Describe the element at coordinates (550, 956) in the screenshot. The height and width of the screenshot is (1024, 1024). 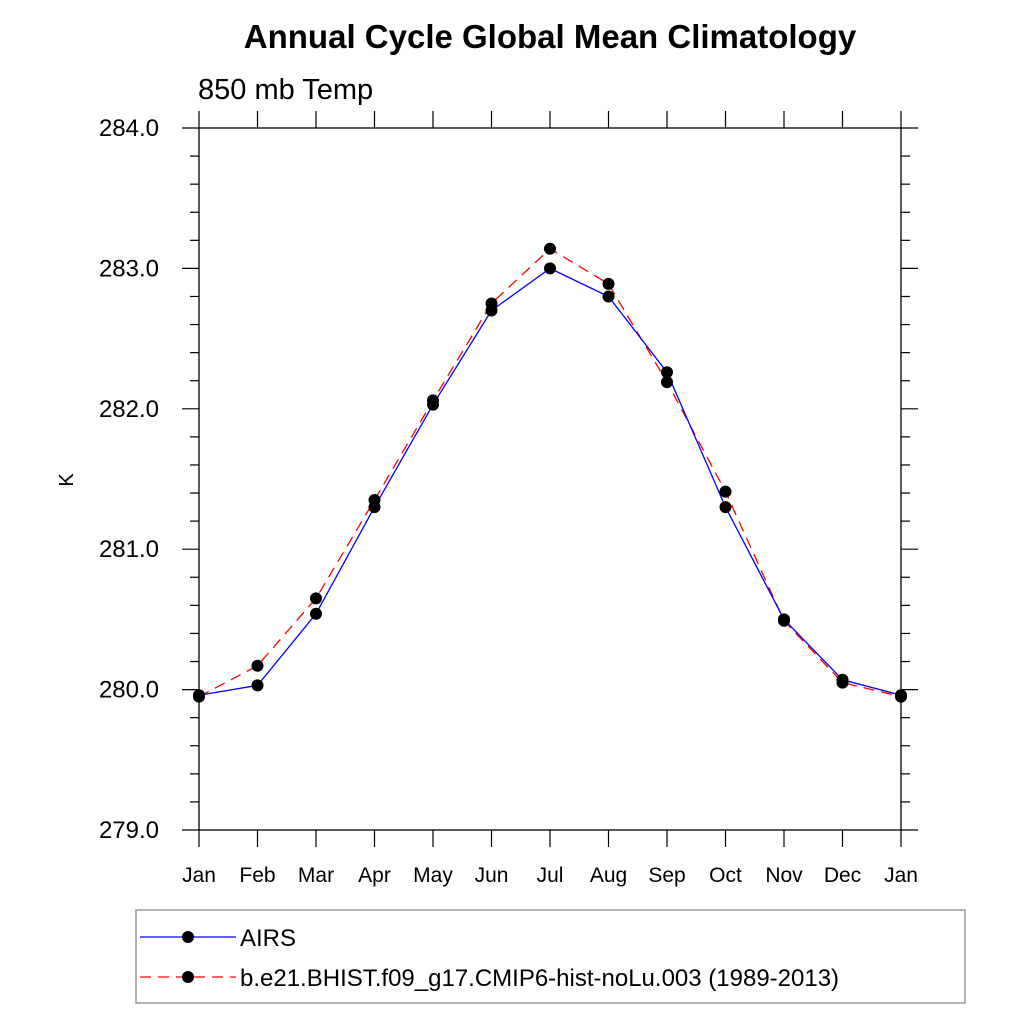
I see `legend-box` at that location.